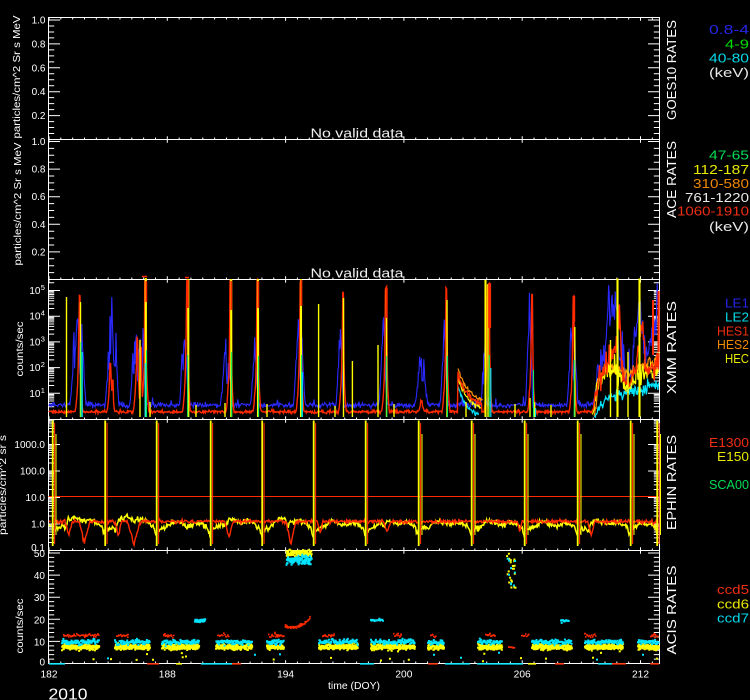 The height and width of the screenshot is (700, 750). Describe the element at coordinates (721, 169) in the screenshot. I see `svg-text: 112-187` at that location.